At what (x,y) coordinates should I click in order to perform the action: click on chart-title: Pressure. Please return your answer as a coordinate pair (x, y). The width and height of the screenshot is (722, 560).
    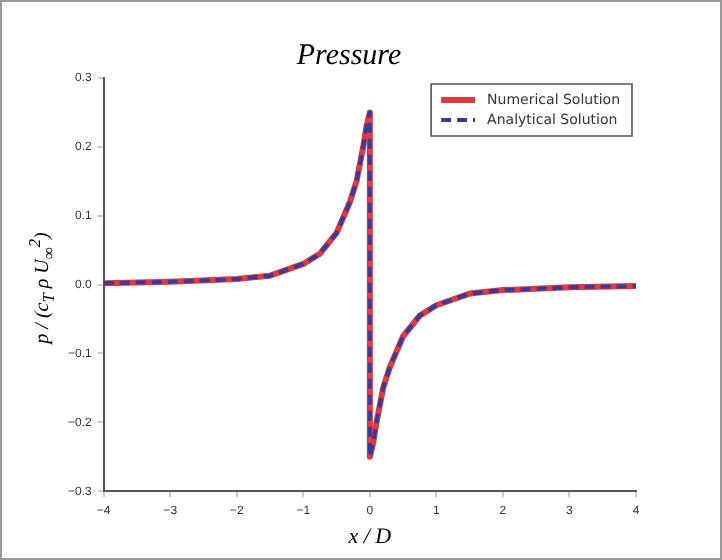
    Looking at the image, I should click on (348, 55).